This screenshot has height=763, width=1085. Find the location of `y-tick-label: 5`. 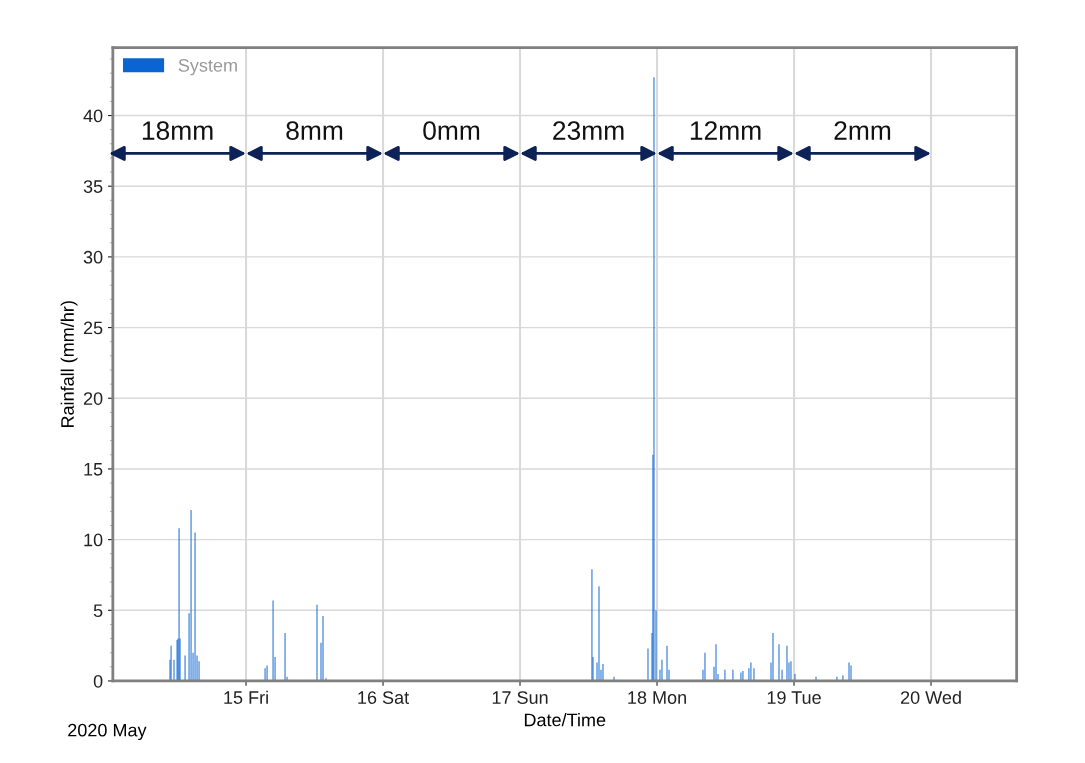

y-tick-label: 5 is located at coordinates (98, 611).